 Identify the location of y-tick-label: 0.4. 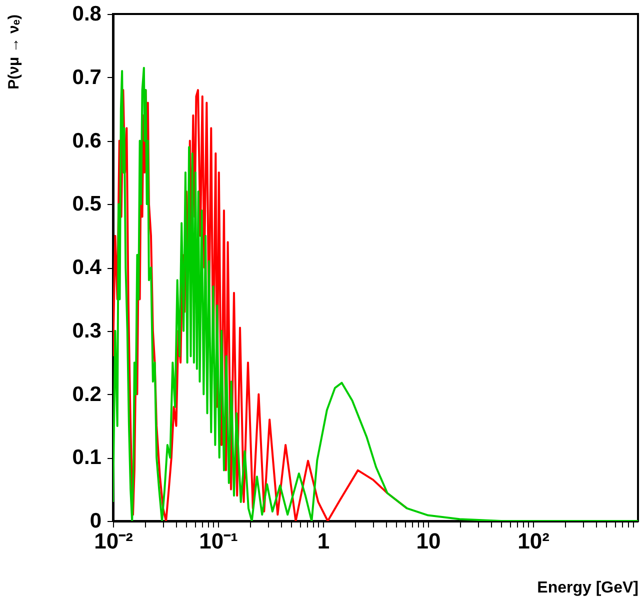
(87, 267).